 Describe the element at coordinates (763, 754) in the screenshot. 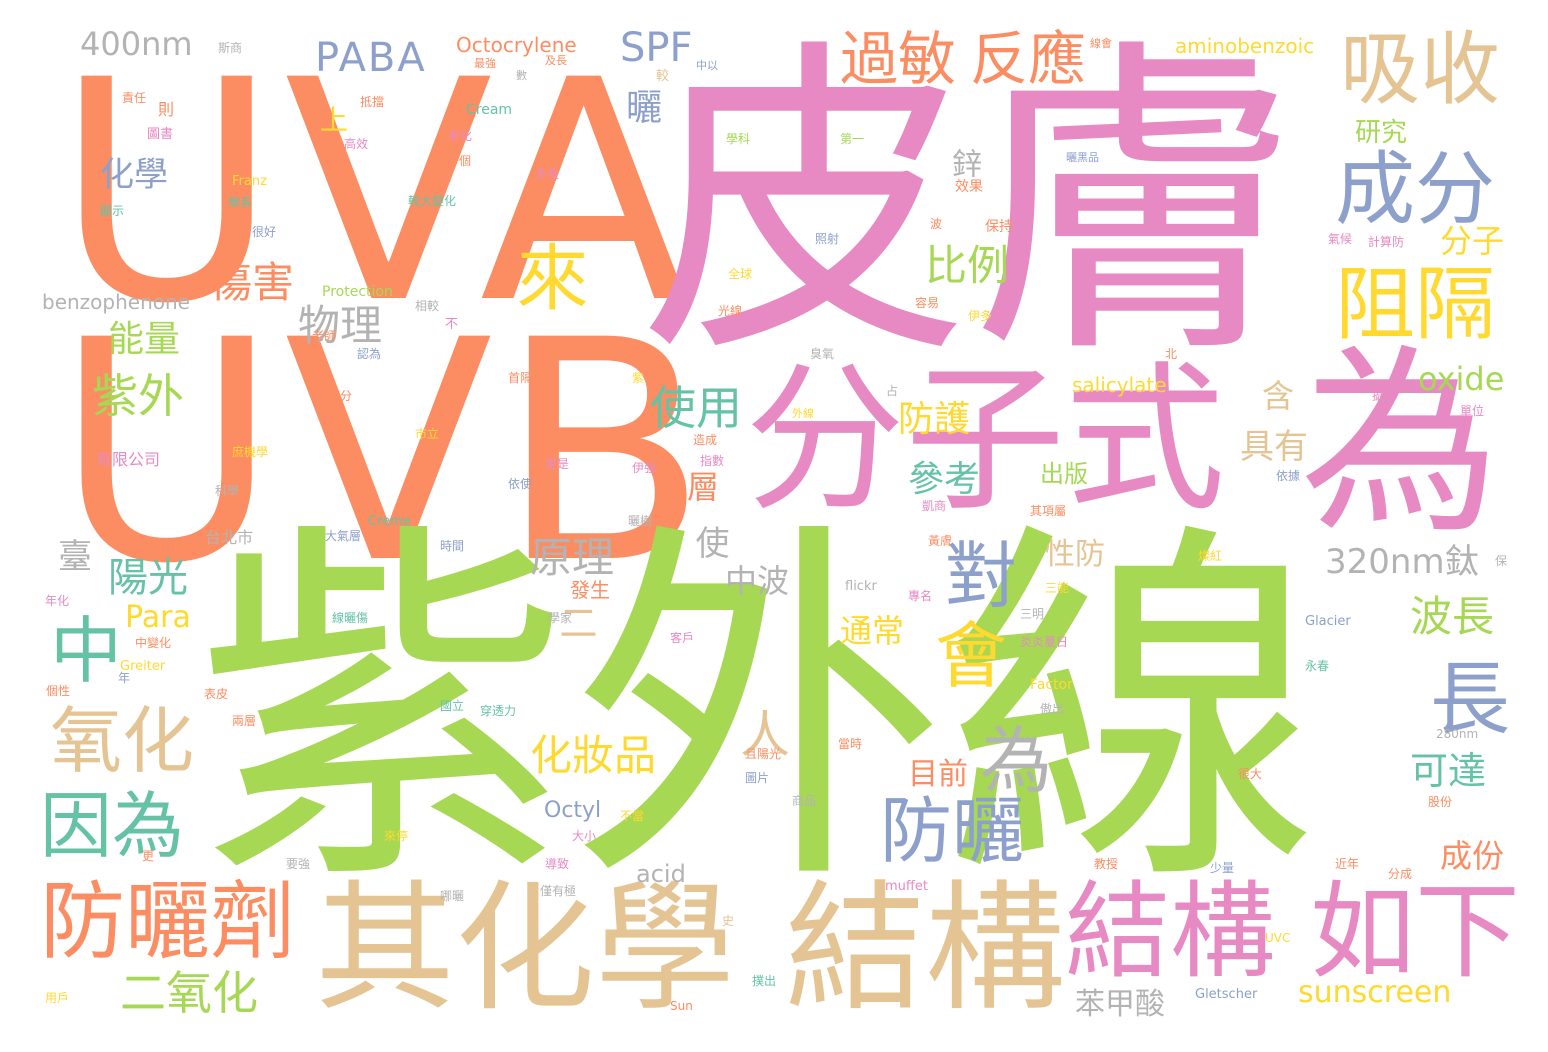

I see `word-small: 且陽光` at that location.